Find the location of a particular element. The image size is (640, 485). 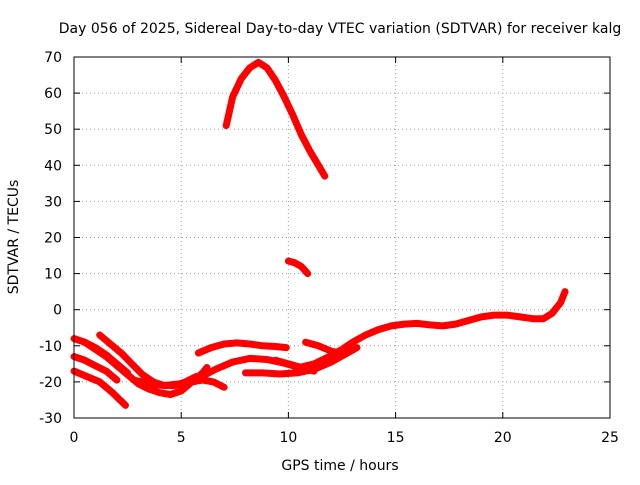

y-tick-label: 50 is located at coordinates (53, 130).